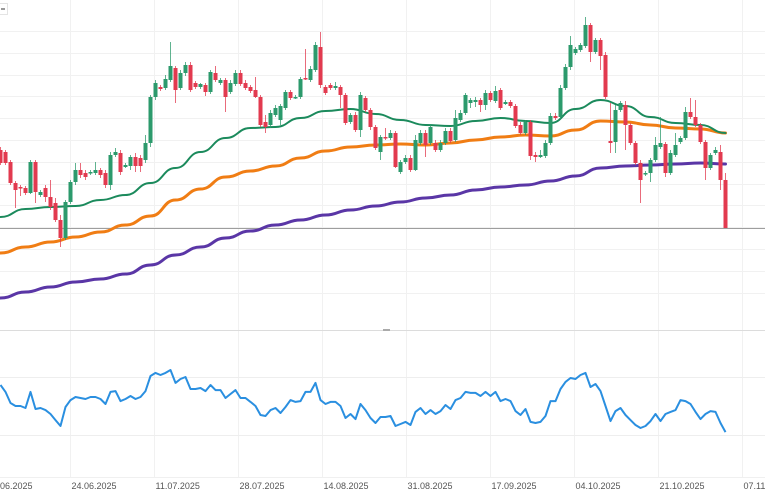 Image resolution: width=765 pixels, height=495 pixels. What do you see at coordinates (262, 486) in the screenshot?
I see `x-tick-label: 28.07.2025` at bounding box center [262, 486].